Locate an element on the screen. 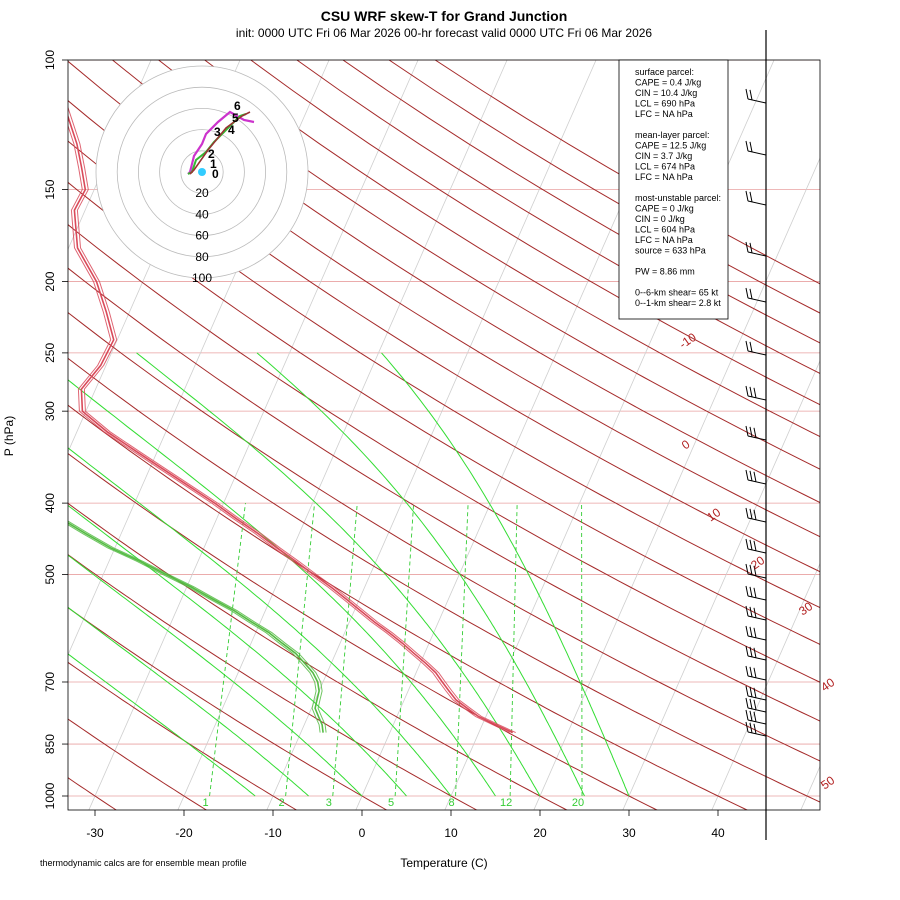 This screenshot has width=900, height=900. mixing-ratio-label: 20 is located at coordinates (578, 803).